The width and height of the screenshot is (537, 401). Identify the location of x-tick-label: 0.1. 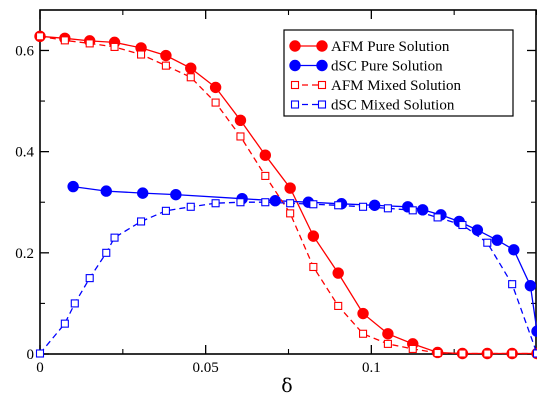
(371, 368).